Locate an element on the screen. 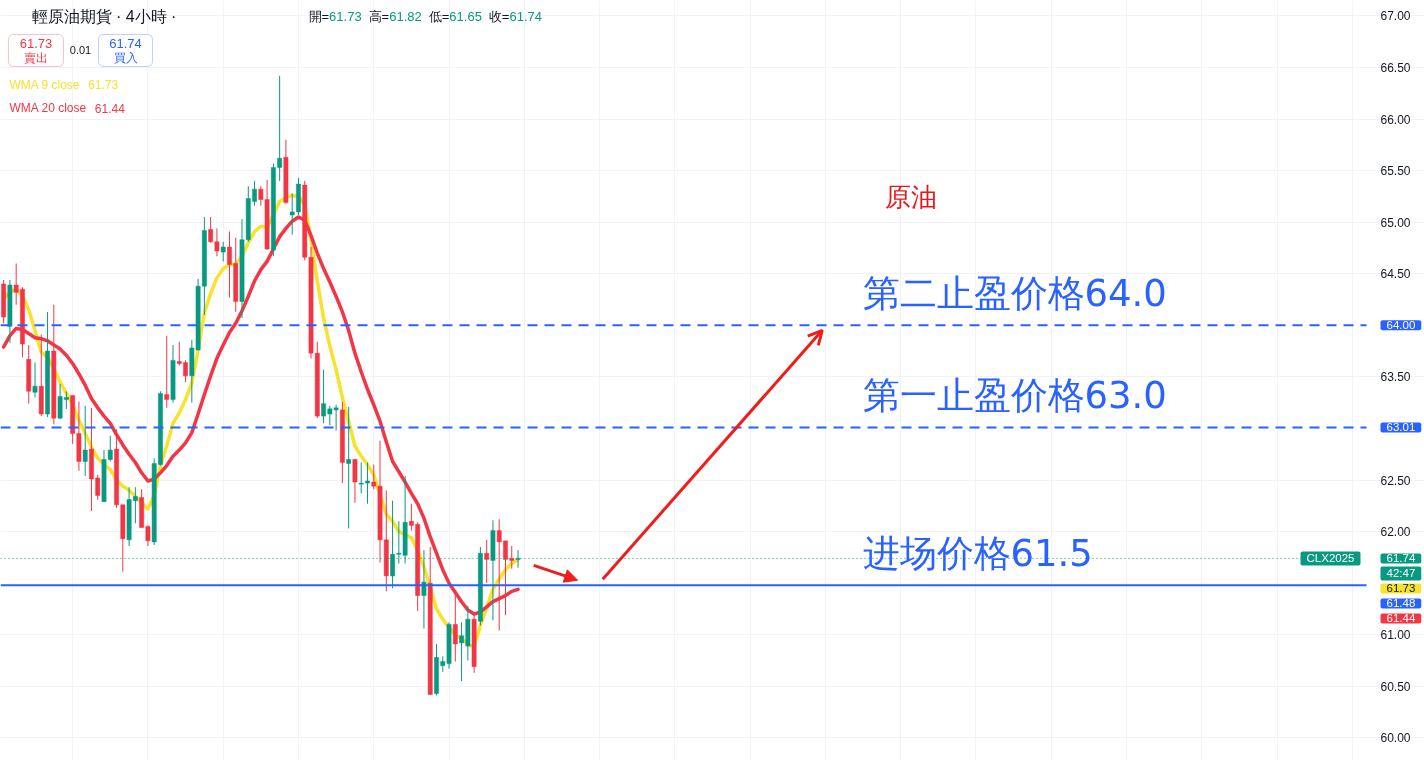 The width and height of the screenshot is (1424, 760). ref-line-label: 第一止盈价格63.0 is located at coordinates (1014, 395).